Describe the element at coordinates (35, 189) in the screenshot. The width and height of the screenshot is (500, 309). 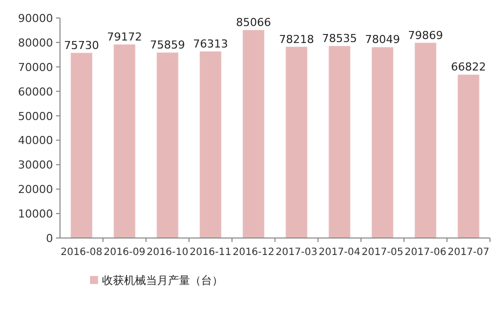
I see `y-tick-label: 20000` at that location.